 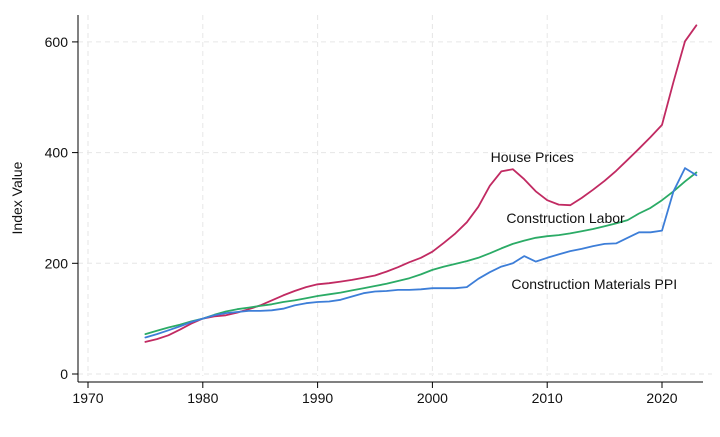 I want to click on x-tick-label: 1980, so click(x=202, y=398).